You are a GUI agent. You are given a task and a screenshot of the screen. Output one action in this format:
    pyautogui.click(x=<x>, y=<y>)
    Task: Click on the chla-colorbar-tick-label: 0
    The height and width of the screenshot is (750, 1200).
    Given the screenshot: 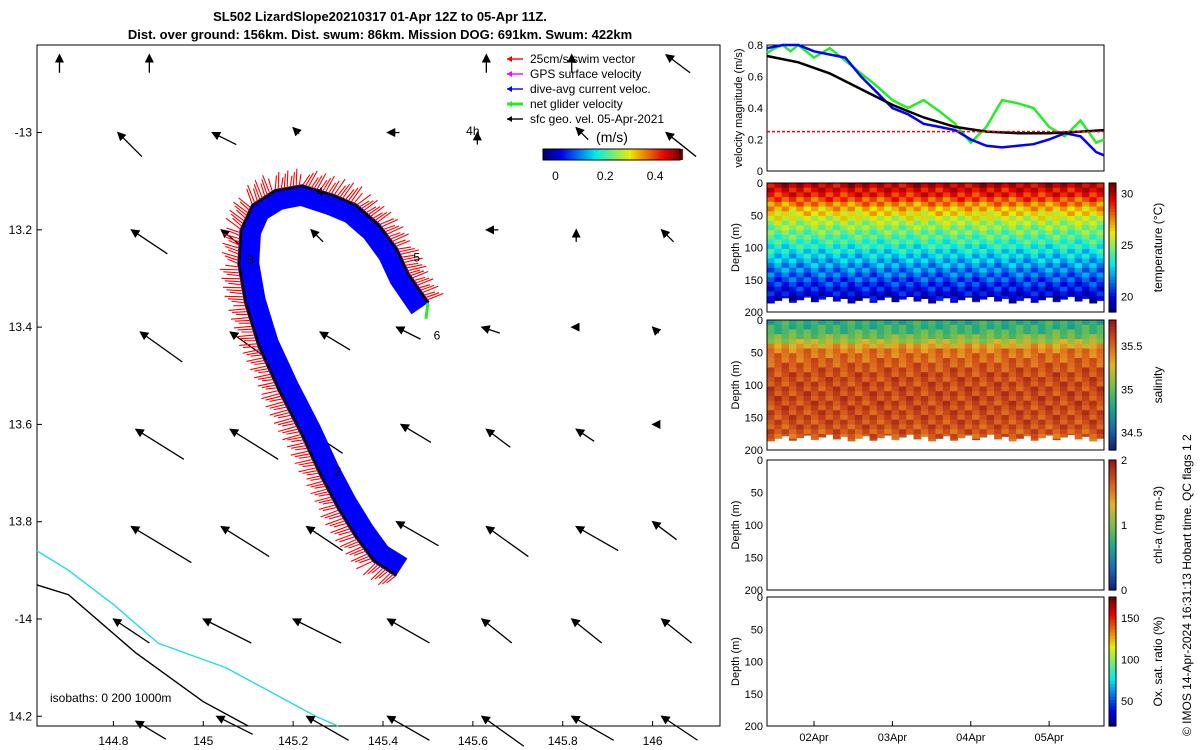 What is the action you would take?
    pyautogui.click(x=1124, y=591)
    